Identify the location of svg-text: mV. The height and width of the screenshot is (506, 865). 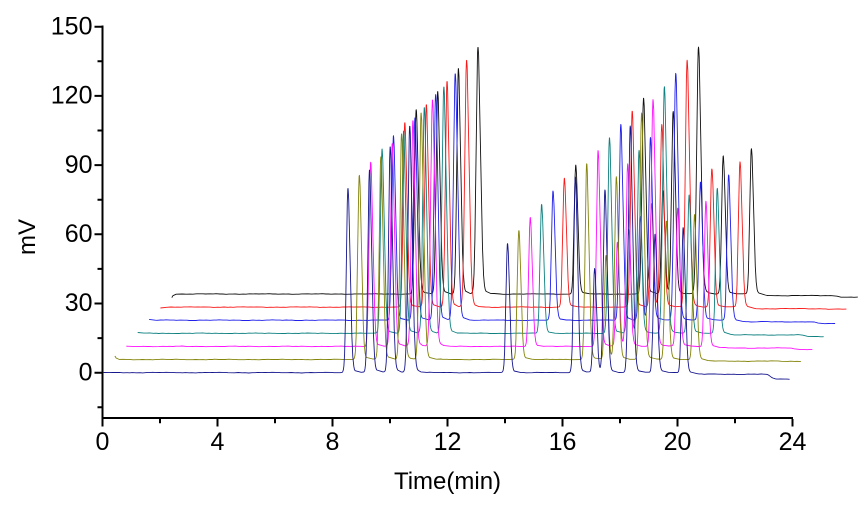
(27, 237).